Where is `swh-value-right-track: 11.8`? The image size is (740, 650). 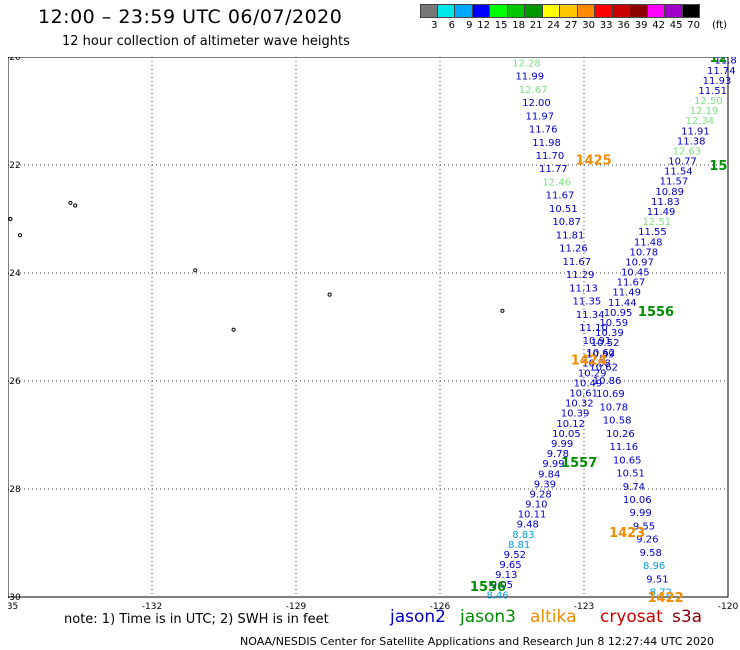 swh-value-right-track: 11.8 is located at coordinates (725, 62).